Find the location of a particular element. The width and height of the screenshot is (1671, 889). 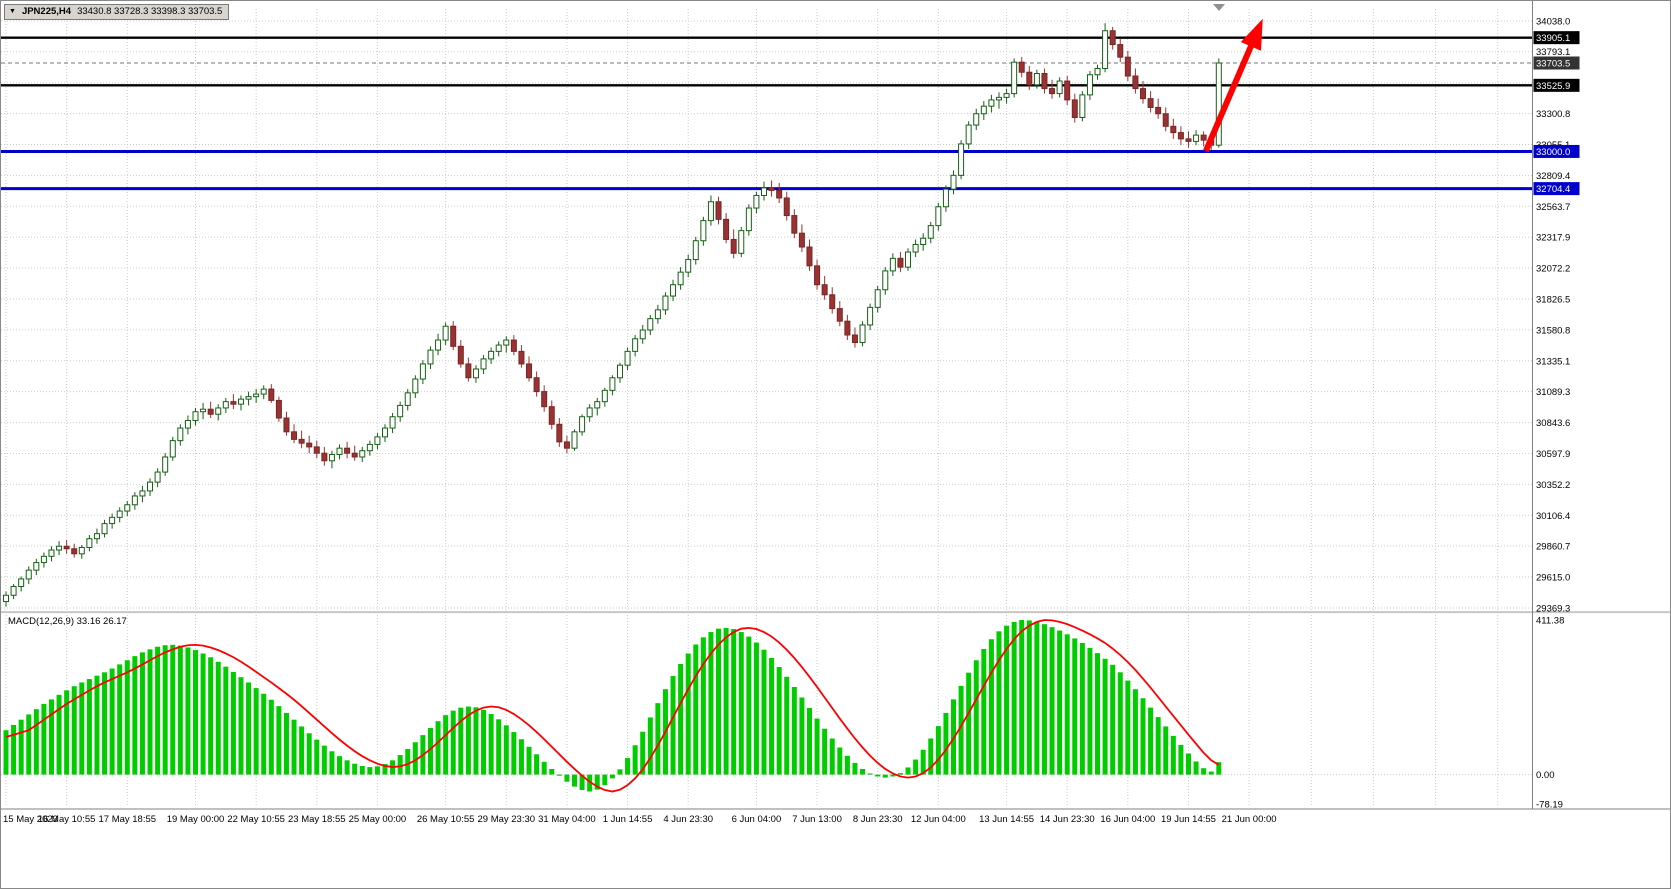

price-tick-label: 30597.9 is located at coordinates (1553, 454).